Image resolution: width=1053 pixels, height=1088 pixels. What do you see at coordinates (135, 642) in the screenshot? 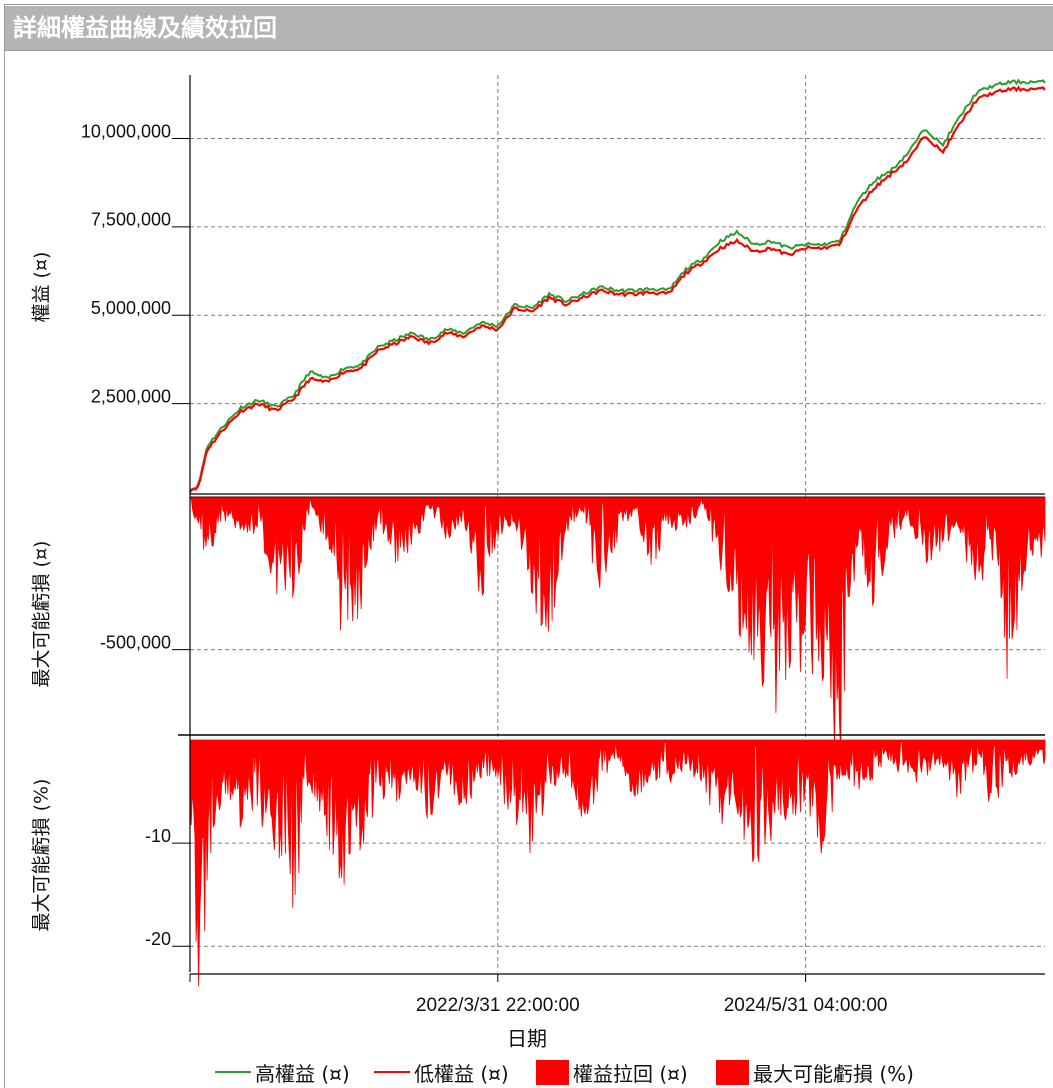
I see `drawdown-y-tick-label: -500,000` at bounding box center [135, 642].